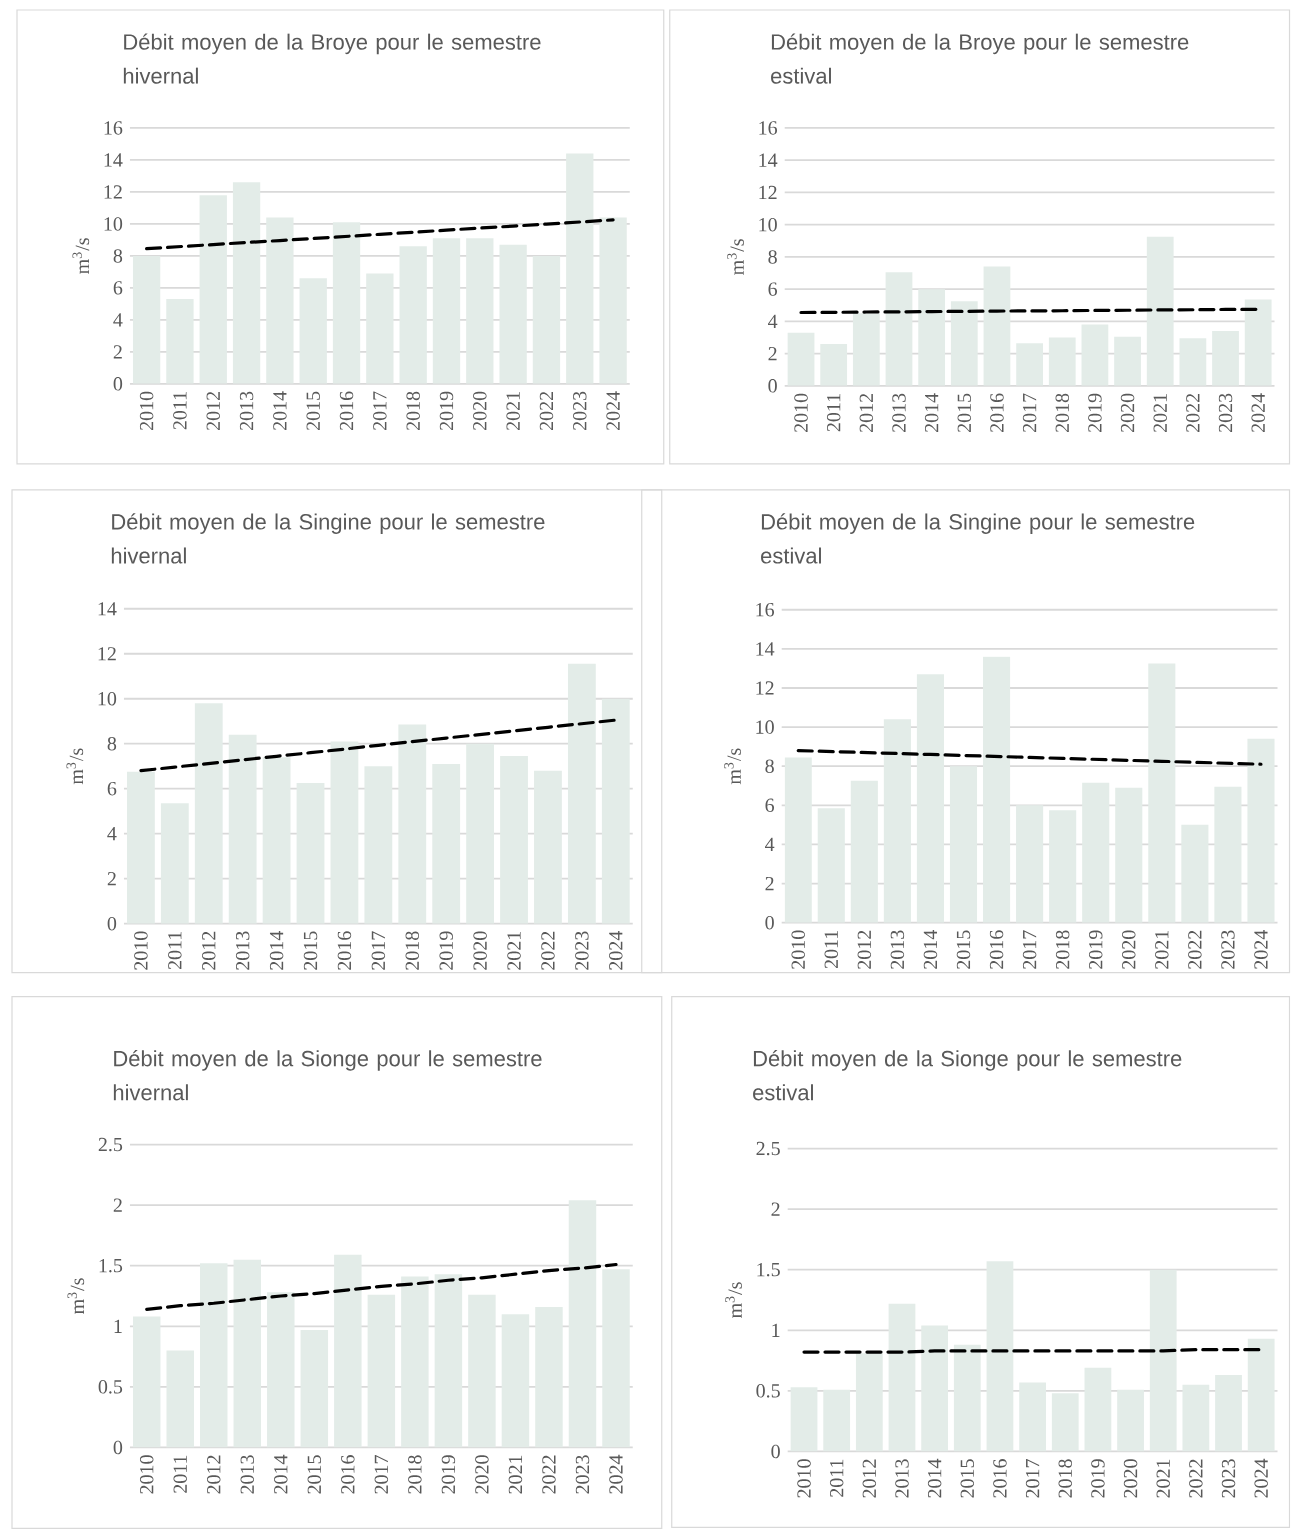  Describe the element at coordinates (765, 610) in the screenshot. I see `y-tick-label: 16` at that location.